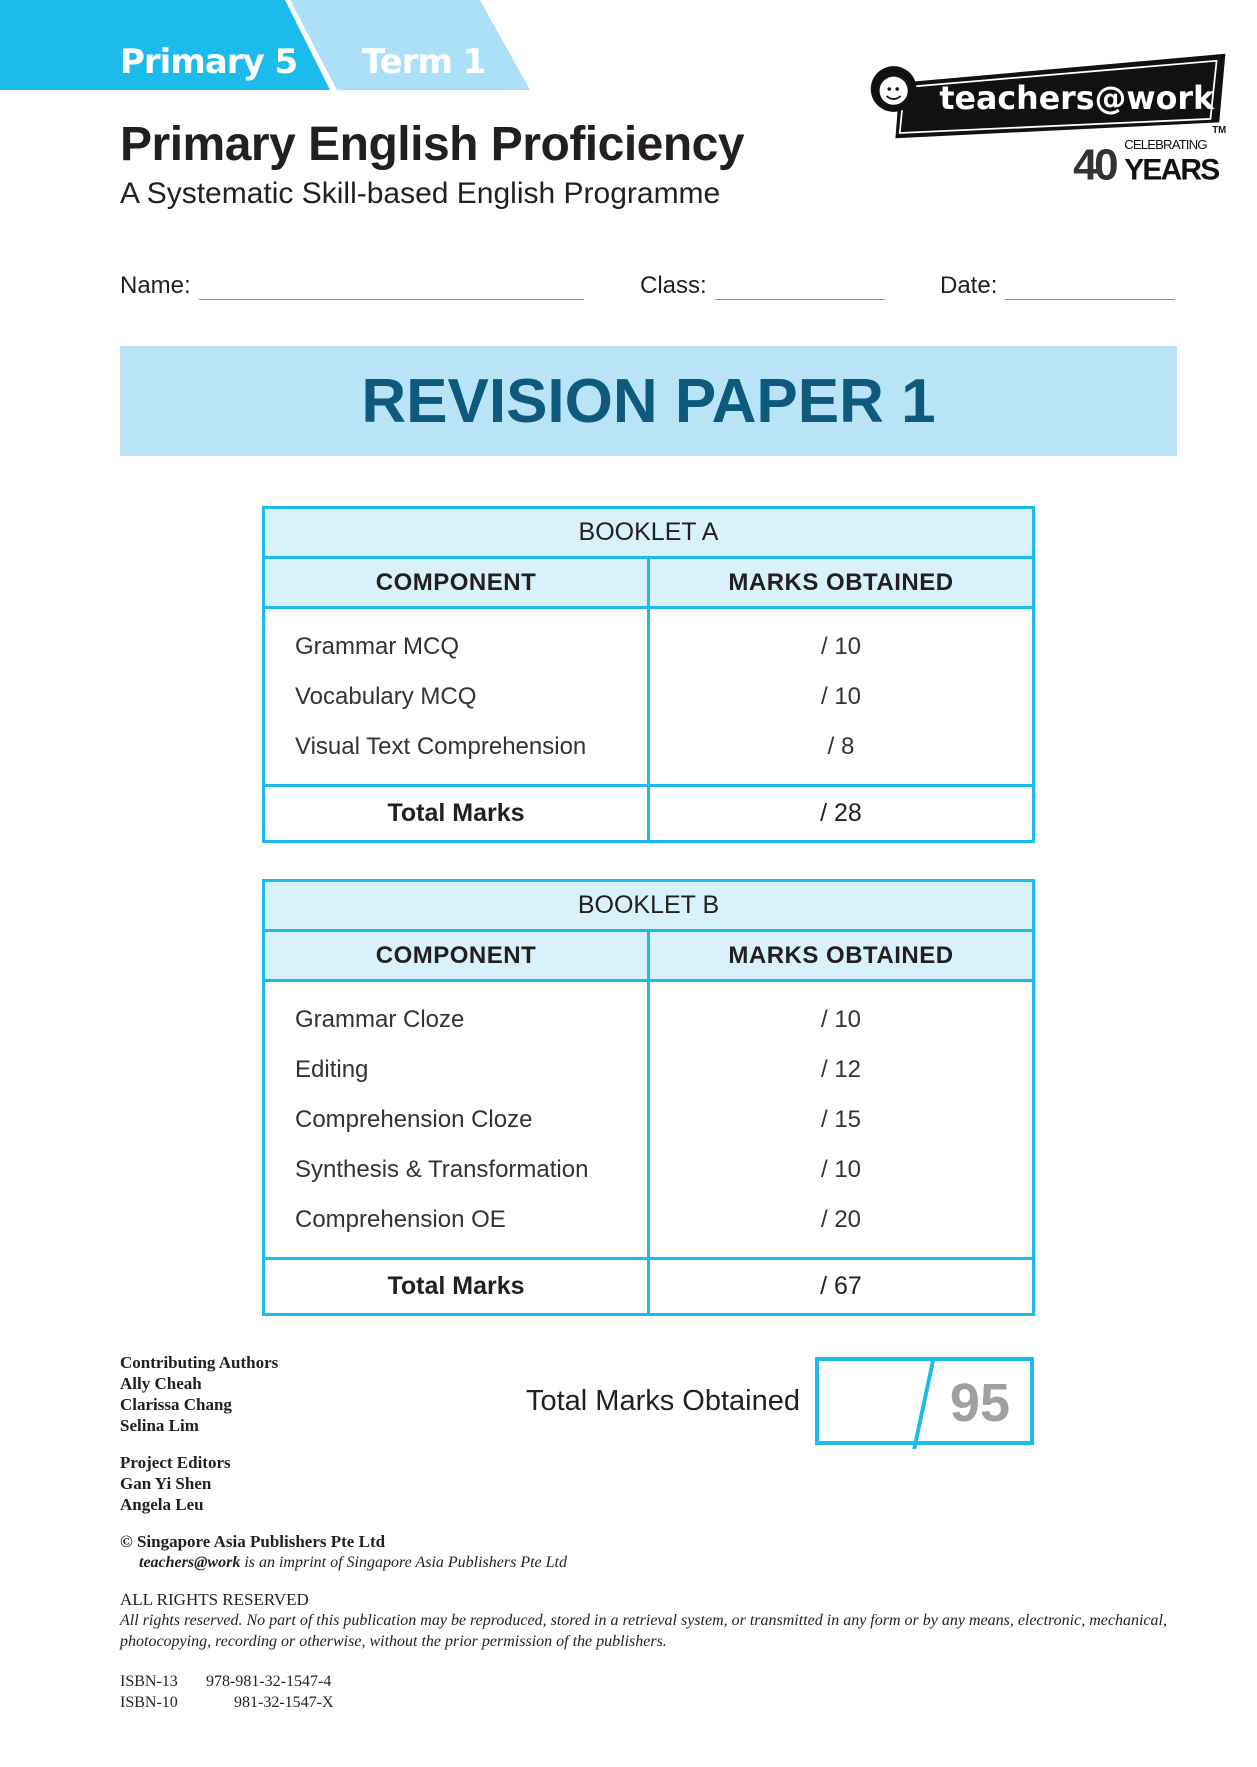  Describe the element at coordinates (456, 1069) in the screenshot. I see `component-name: Editing` at that location.